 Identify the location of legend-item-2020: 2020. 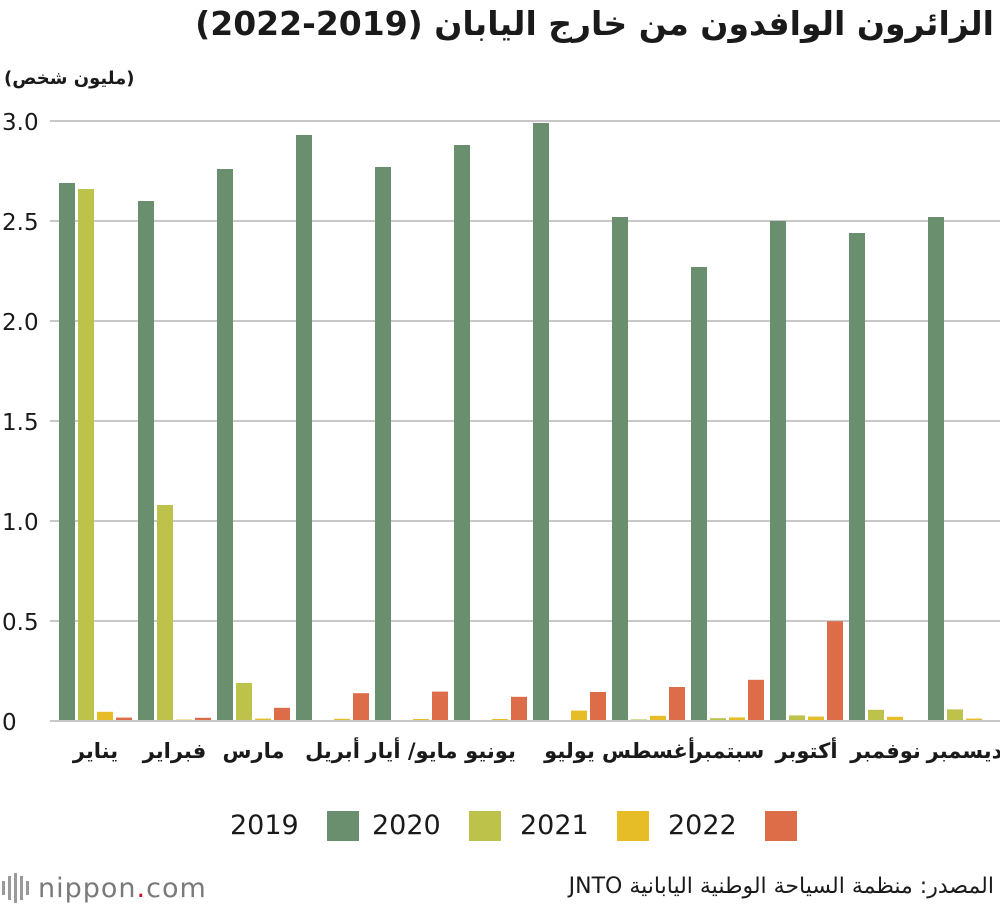
(436, 826).